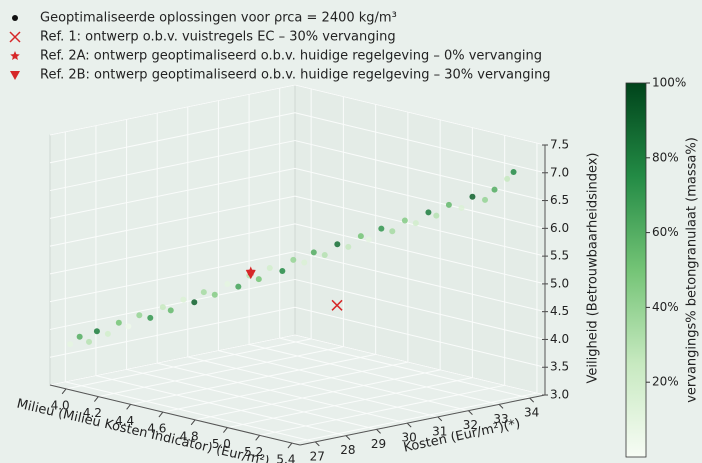 The height and width of the screenshot is (463, 702). I want to click on x-tick-label: 5.2, so click(253, 452).